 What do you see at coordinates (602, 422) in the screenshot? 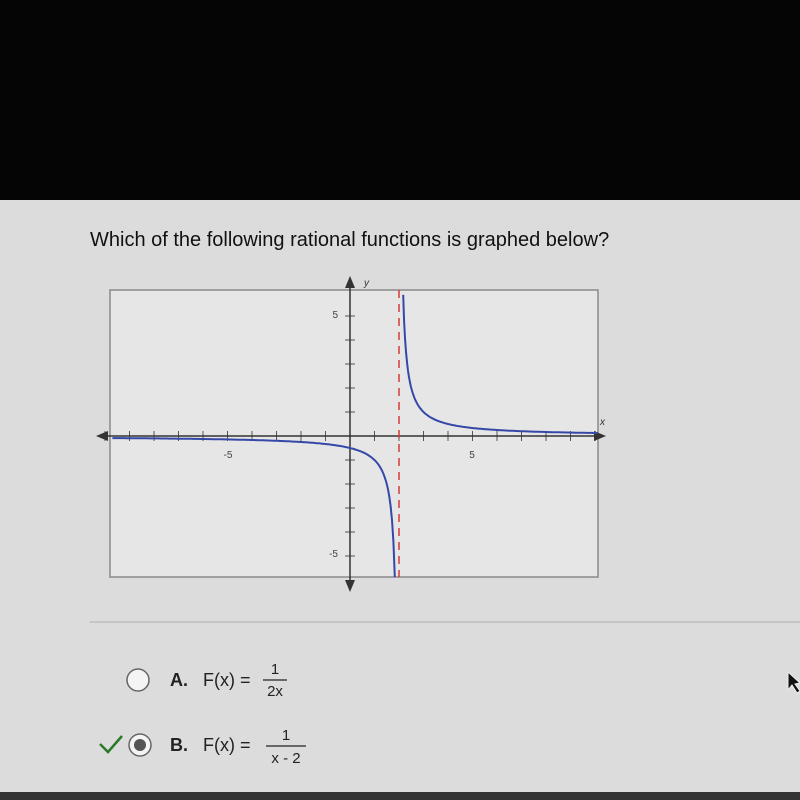
I see `x-axis-label: x` at bounding box center [602, 422].